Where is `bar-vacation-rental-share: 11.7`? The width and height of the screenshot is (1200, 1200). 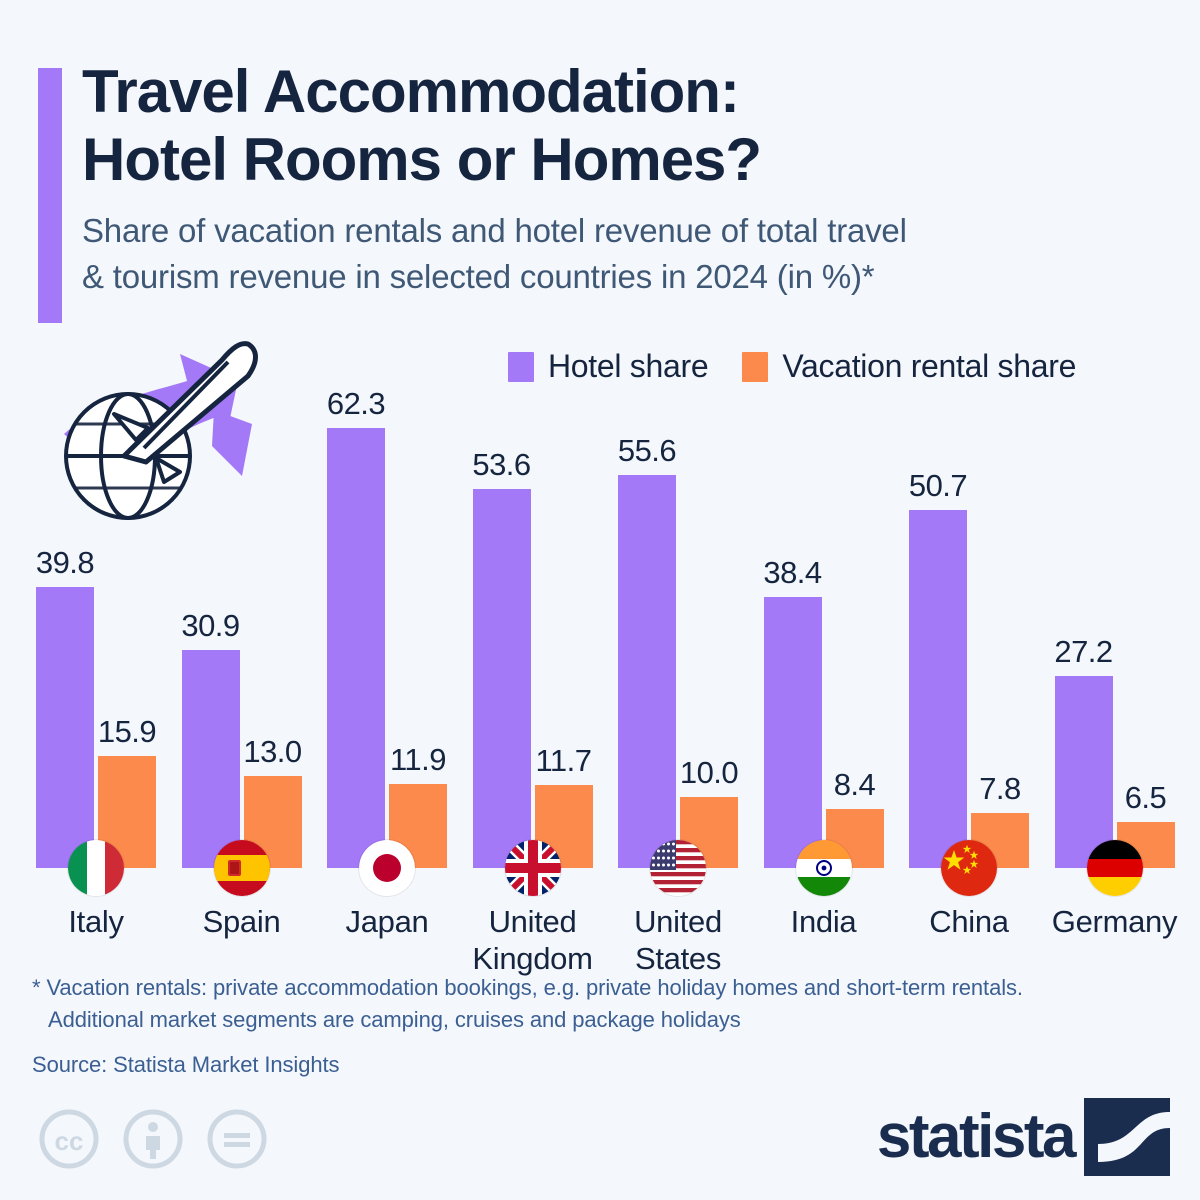 bar-vacation-rental-share: 11.7 is located at coordinates (563, 805).